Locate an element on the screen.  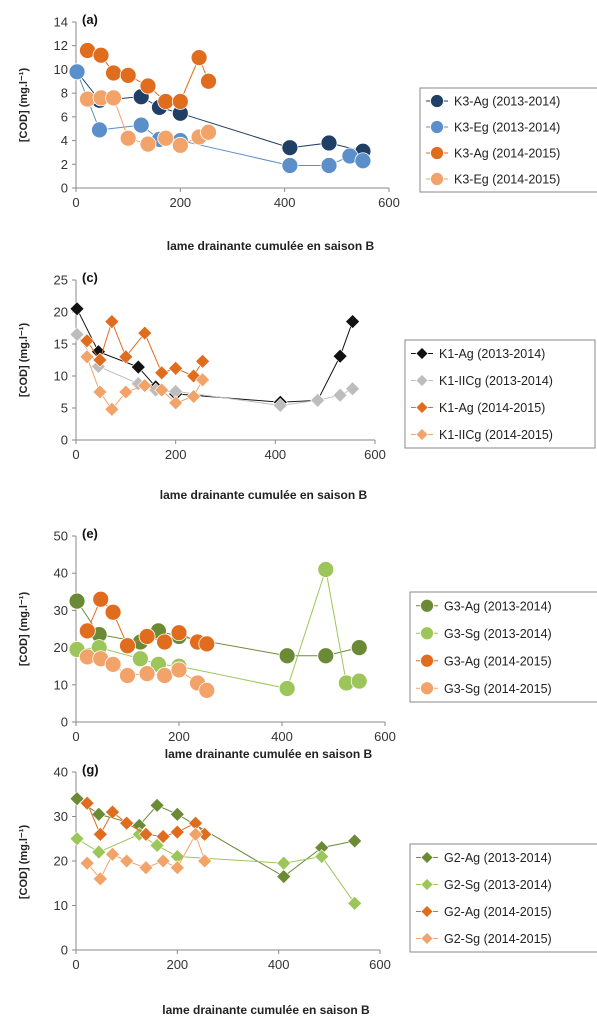
legend-entry-label: K1-IICg (2013-2014) is located at coordinates (496, 381).